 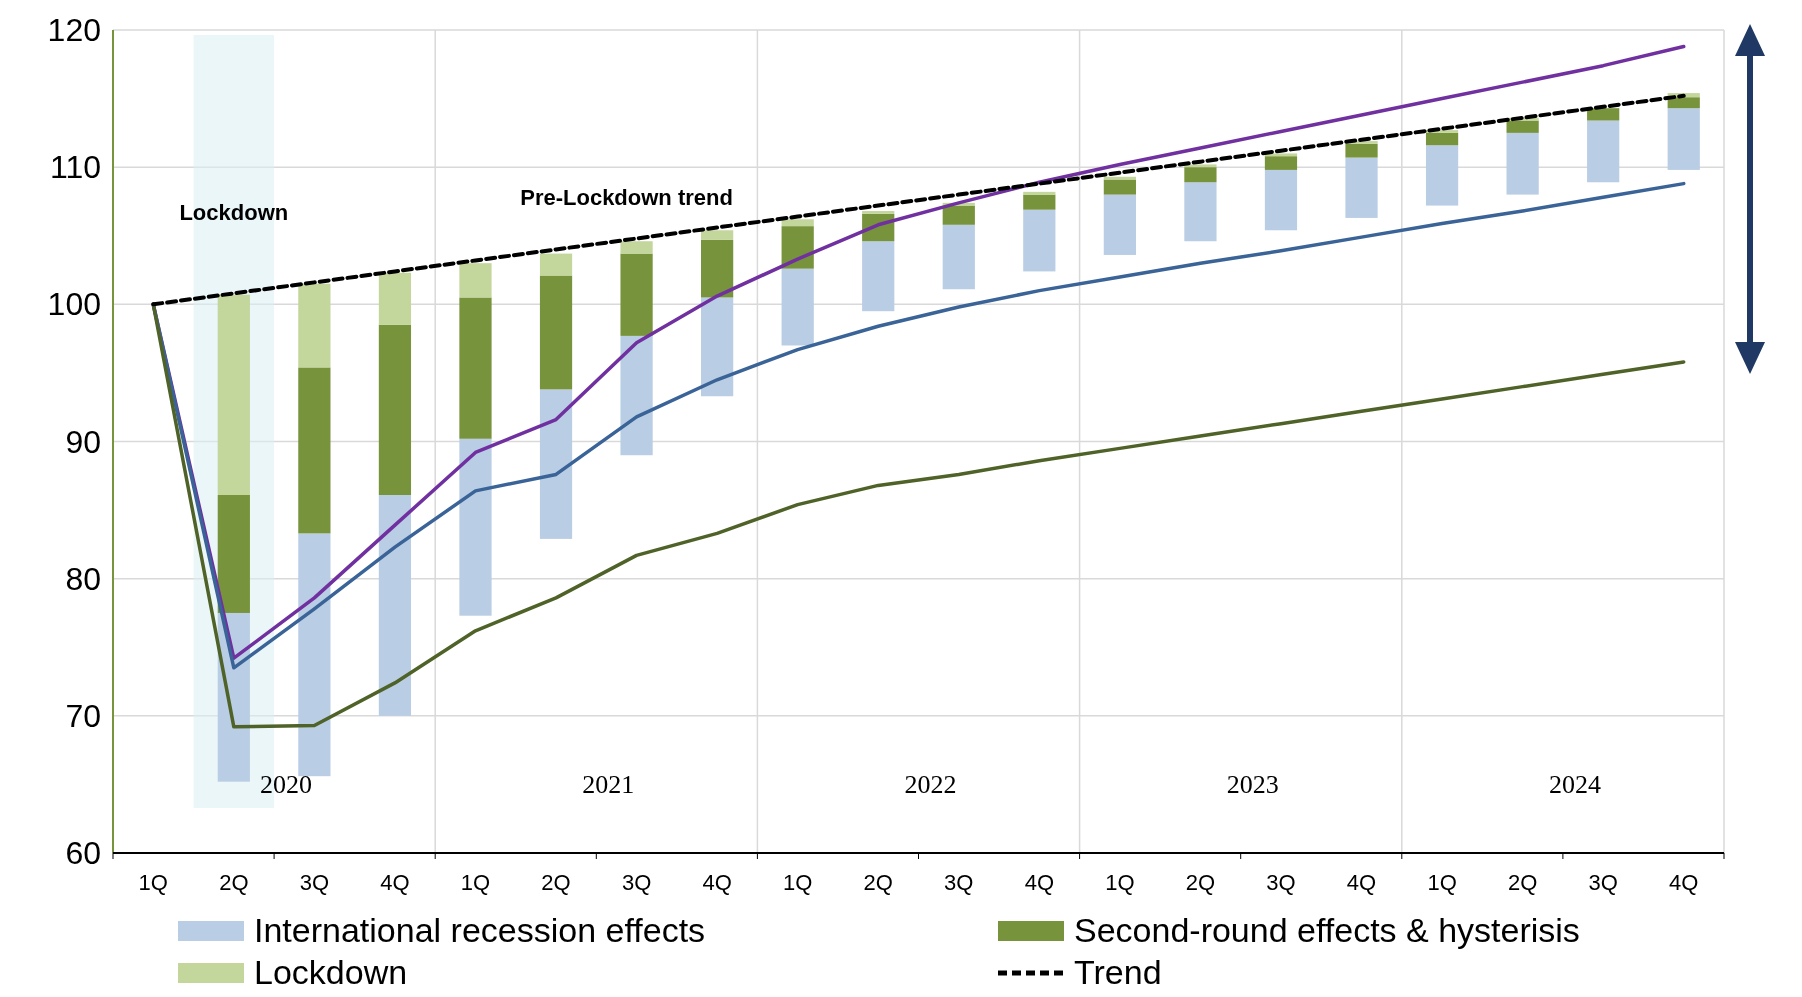 I want to click on y-tick-label: 110, so click(x=75, y=167).